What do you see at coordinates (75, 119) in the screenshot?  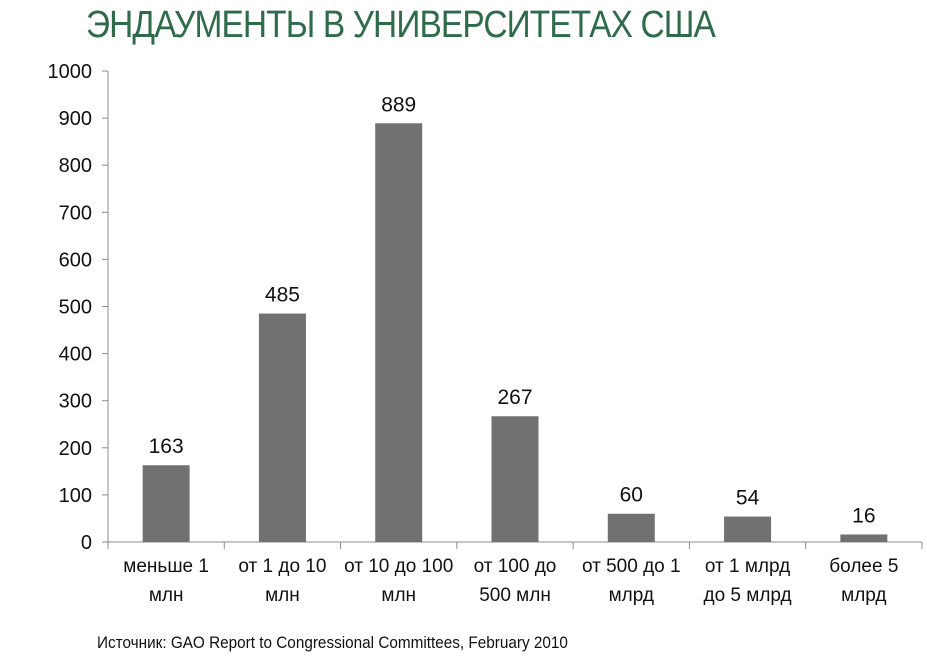 I see `y-tick-label: 900` at bounding box center [75, 119].